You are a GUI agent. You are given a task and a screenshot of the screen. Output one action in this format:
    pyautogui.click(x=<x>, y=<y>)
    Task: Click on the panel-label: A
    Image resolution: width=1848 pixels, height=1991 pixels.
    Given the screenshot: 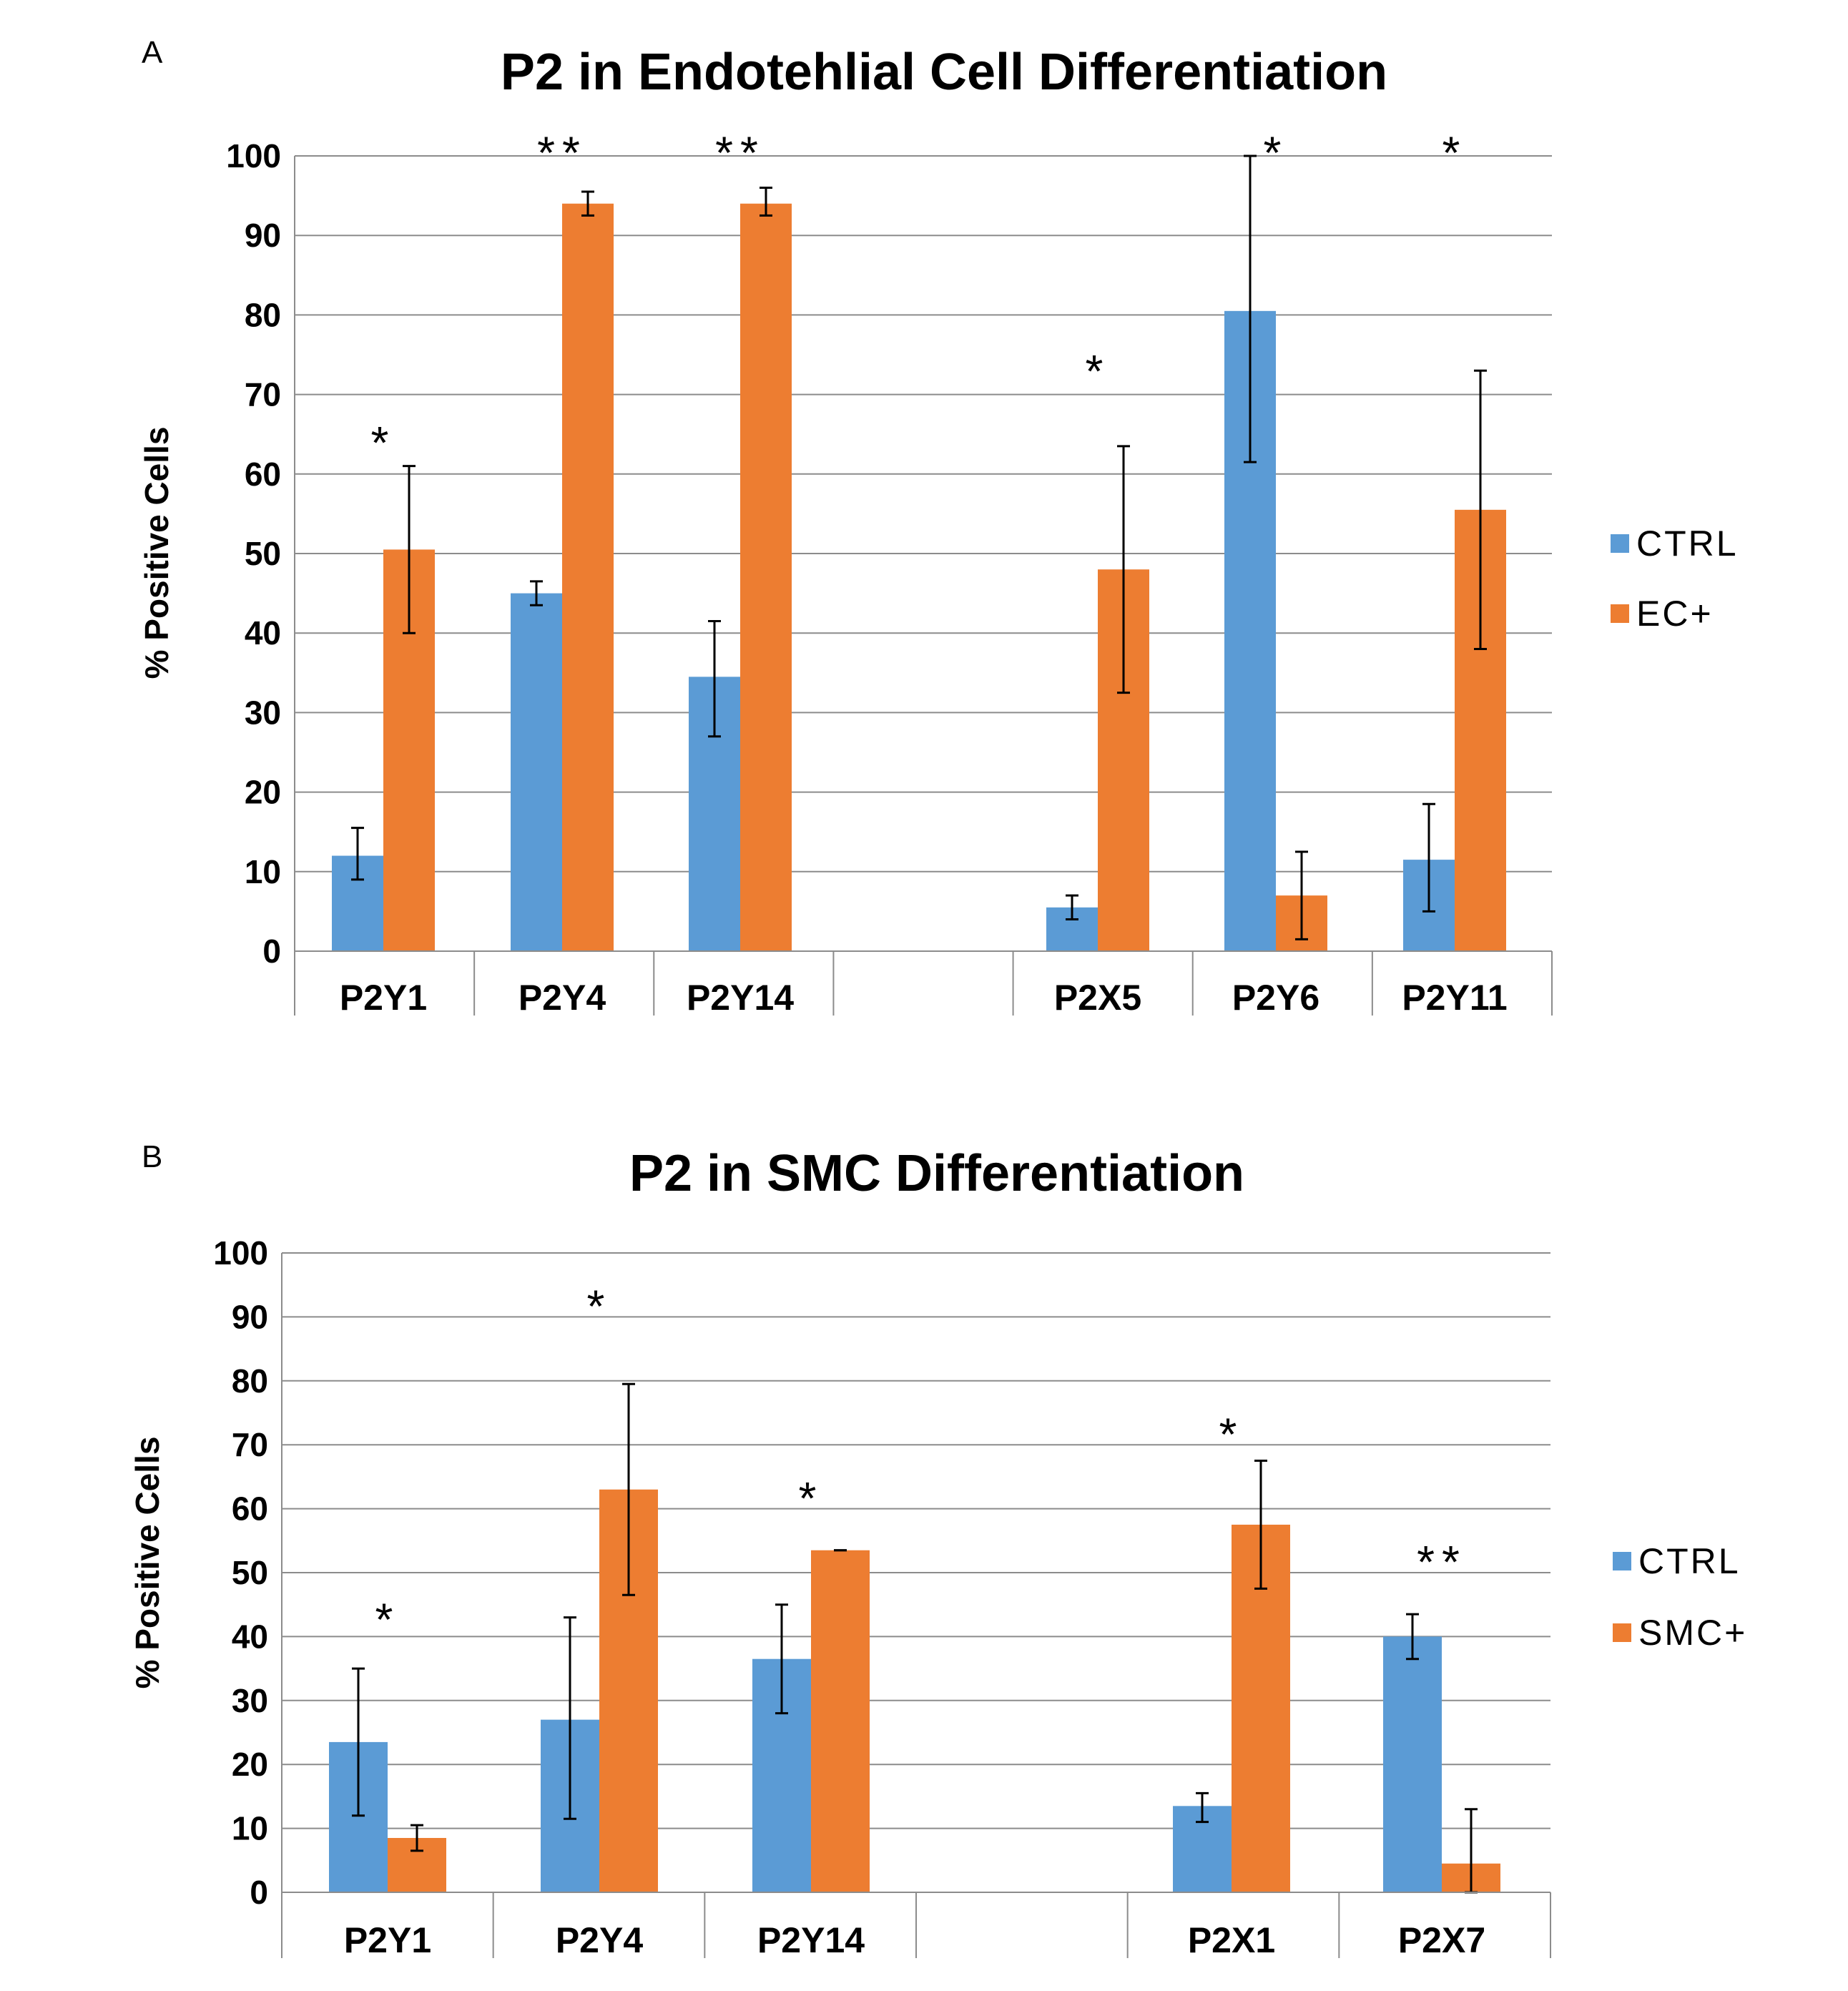 What is the action you would take?
    pyautogui.click(x=152, y=52)
    